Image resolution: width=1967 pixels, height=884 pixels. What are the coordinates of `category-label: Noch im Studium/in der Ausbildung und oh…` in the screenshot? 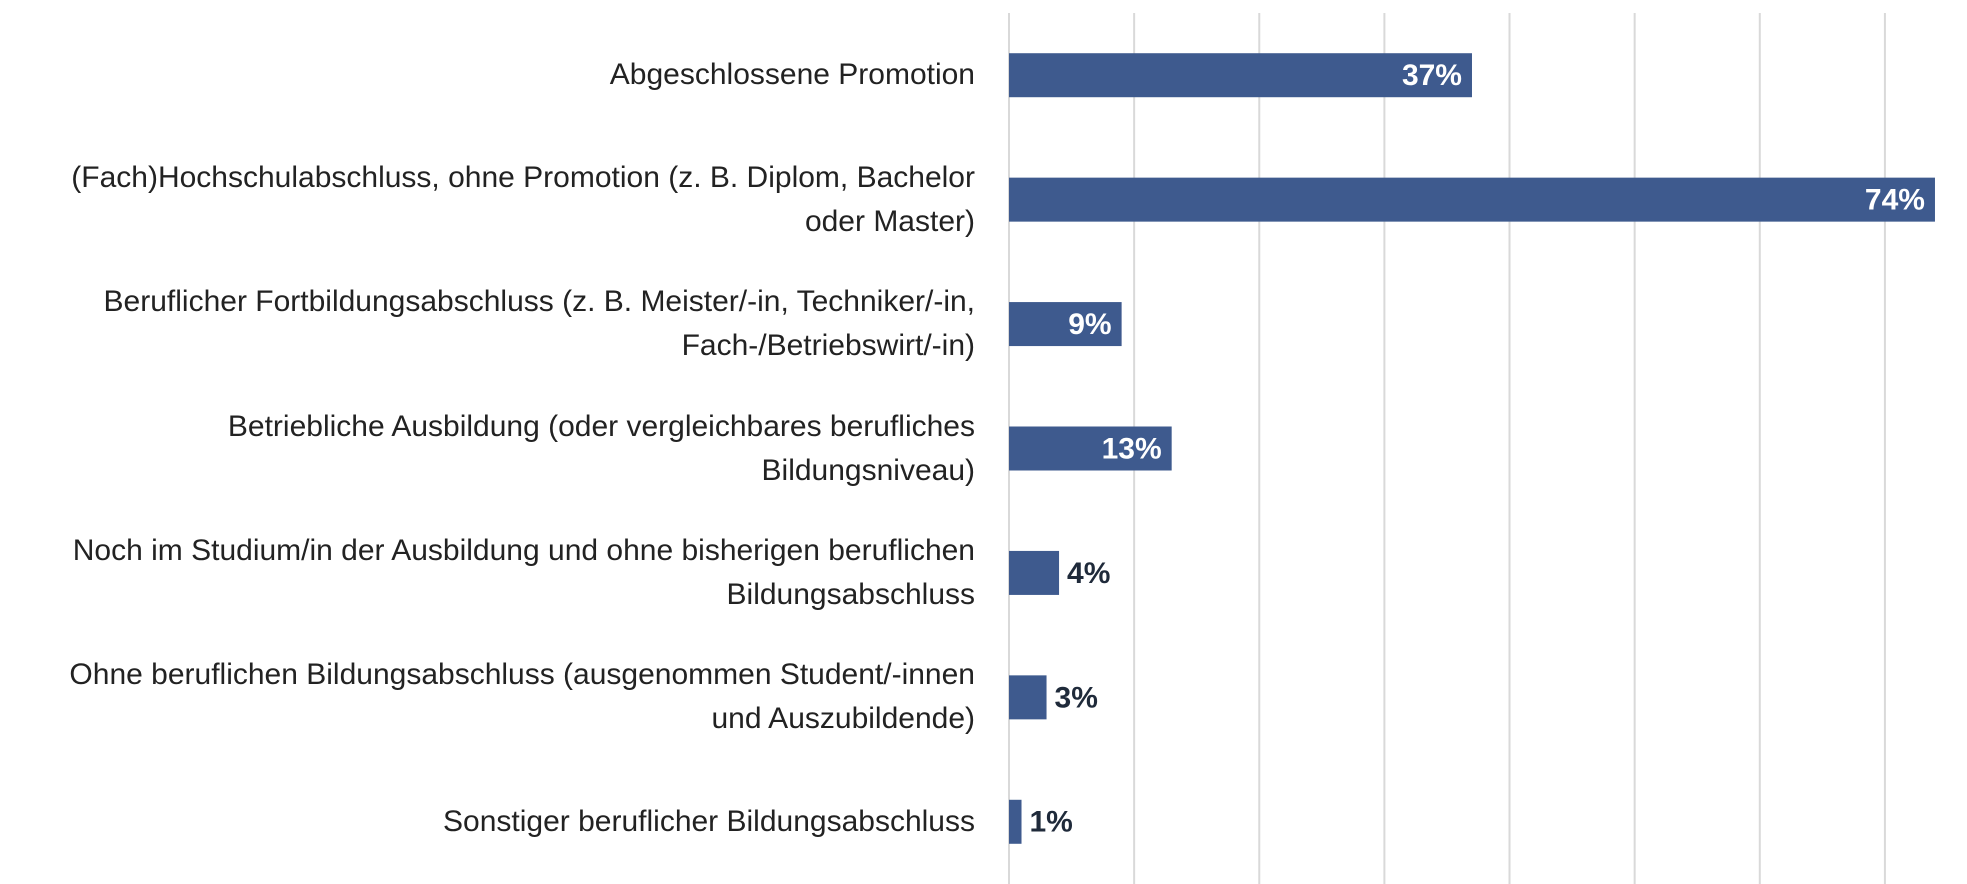 It's located at (523, 572).